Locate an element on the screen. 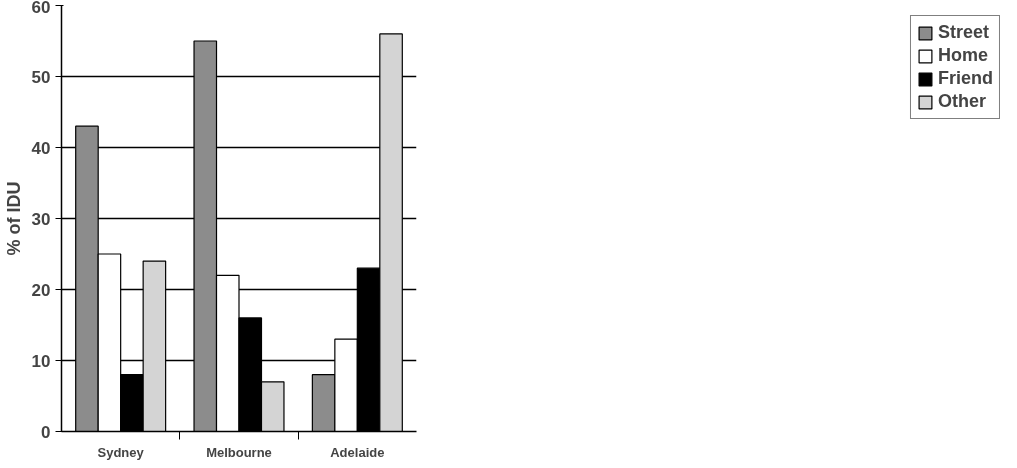 This screenshot has width=1017, height=468. y-tick-label: 20 is located at coordinates (41, 290).